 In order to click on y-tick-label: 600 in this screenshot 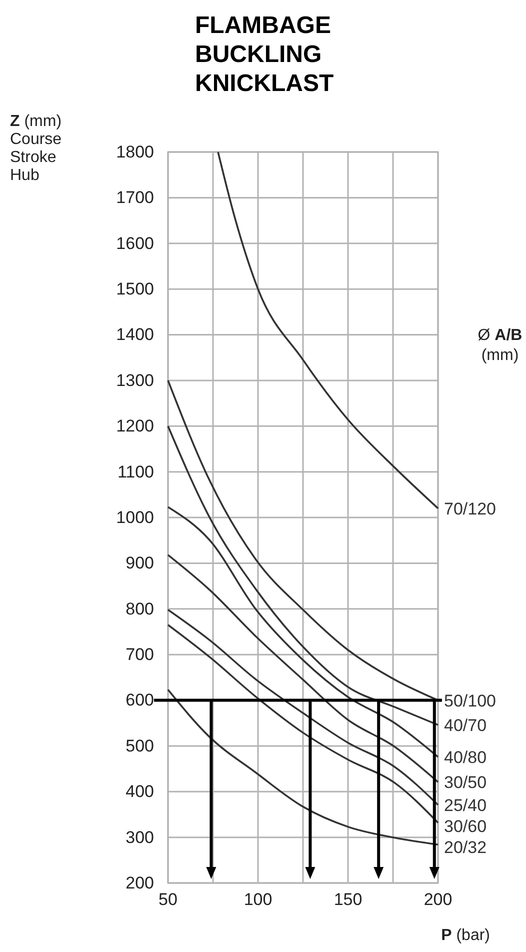, I will do `click(140, 700)`.